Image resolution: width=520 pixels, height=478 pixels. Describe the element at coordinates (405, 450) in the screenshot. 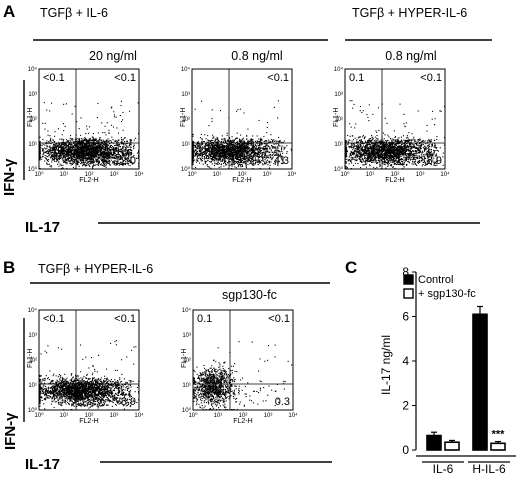

I see `y-tick-label: 0` at that location.